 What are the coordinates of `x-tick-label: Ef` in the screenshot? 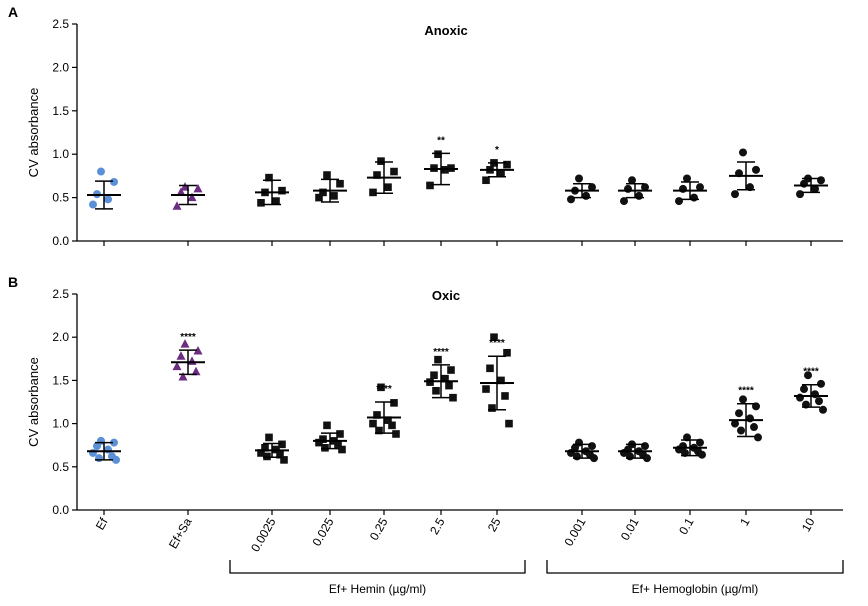 It's located at (102, 523).